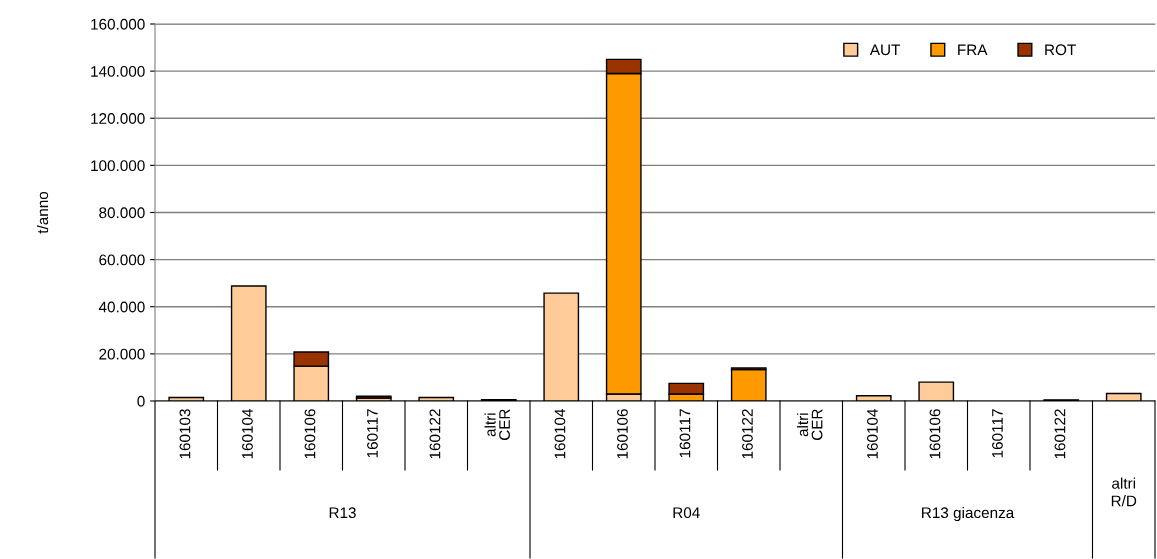 This screenshot has height=559, width=1157. Describe the element at coordinates (118, 118) in the screenshot. I see `y-tick-label: 120.000` at that location.